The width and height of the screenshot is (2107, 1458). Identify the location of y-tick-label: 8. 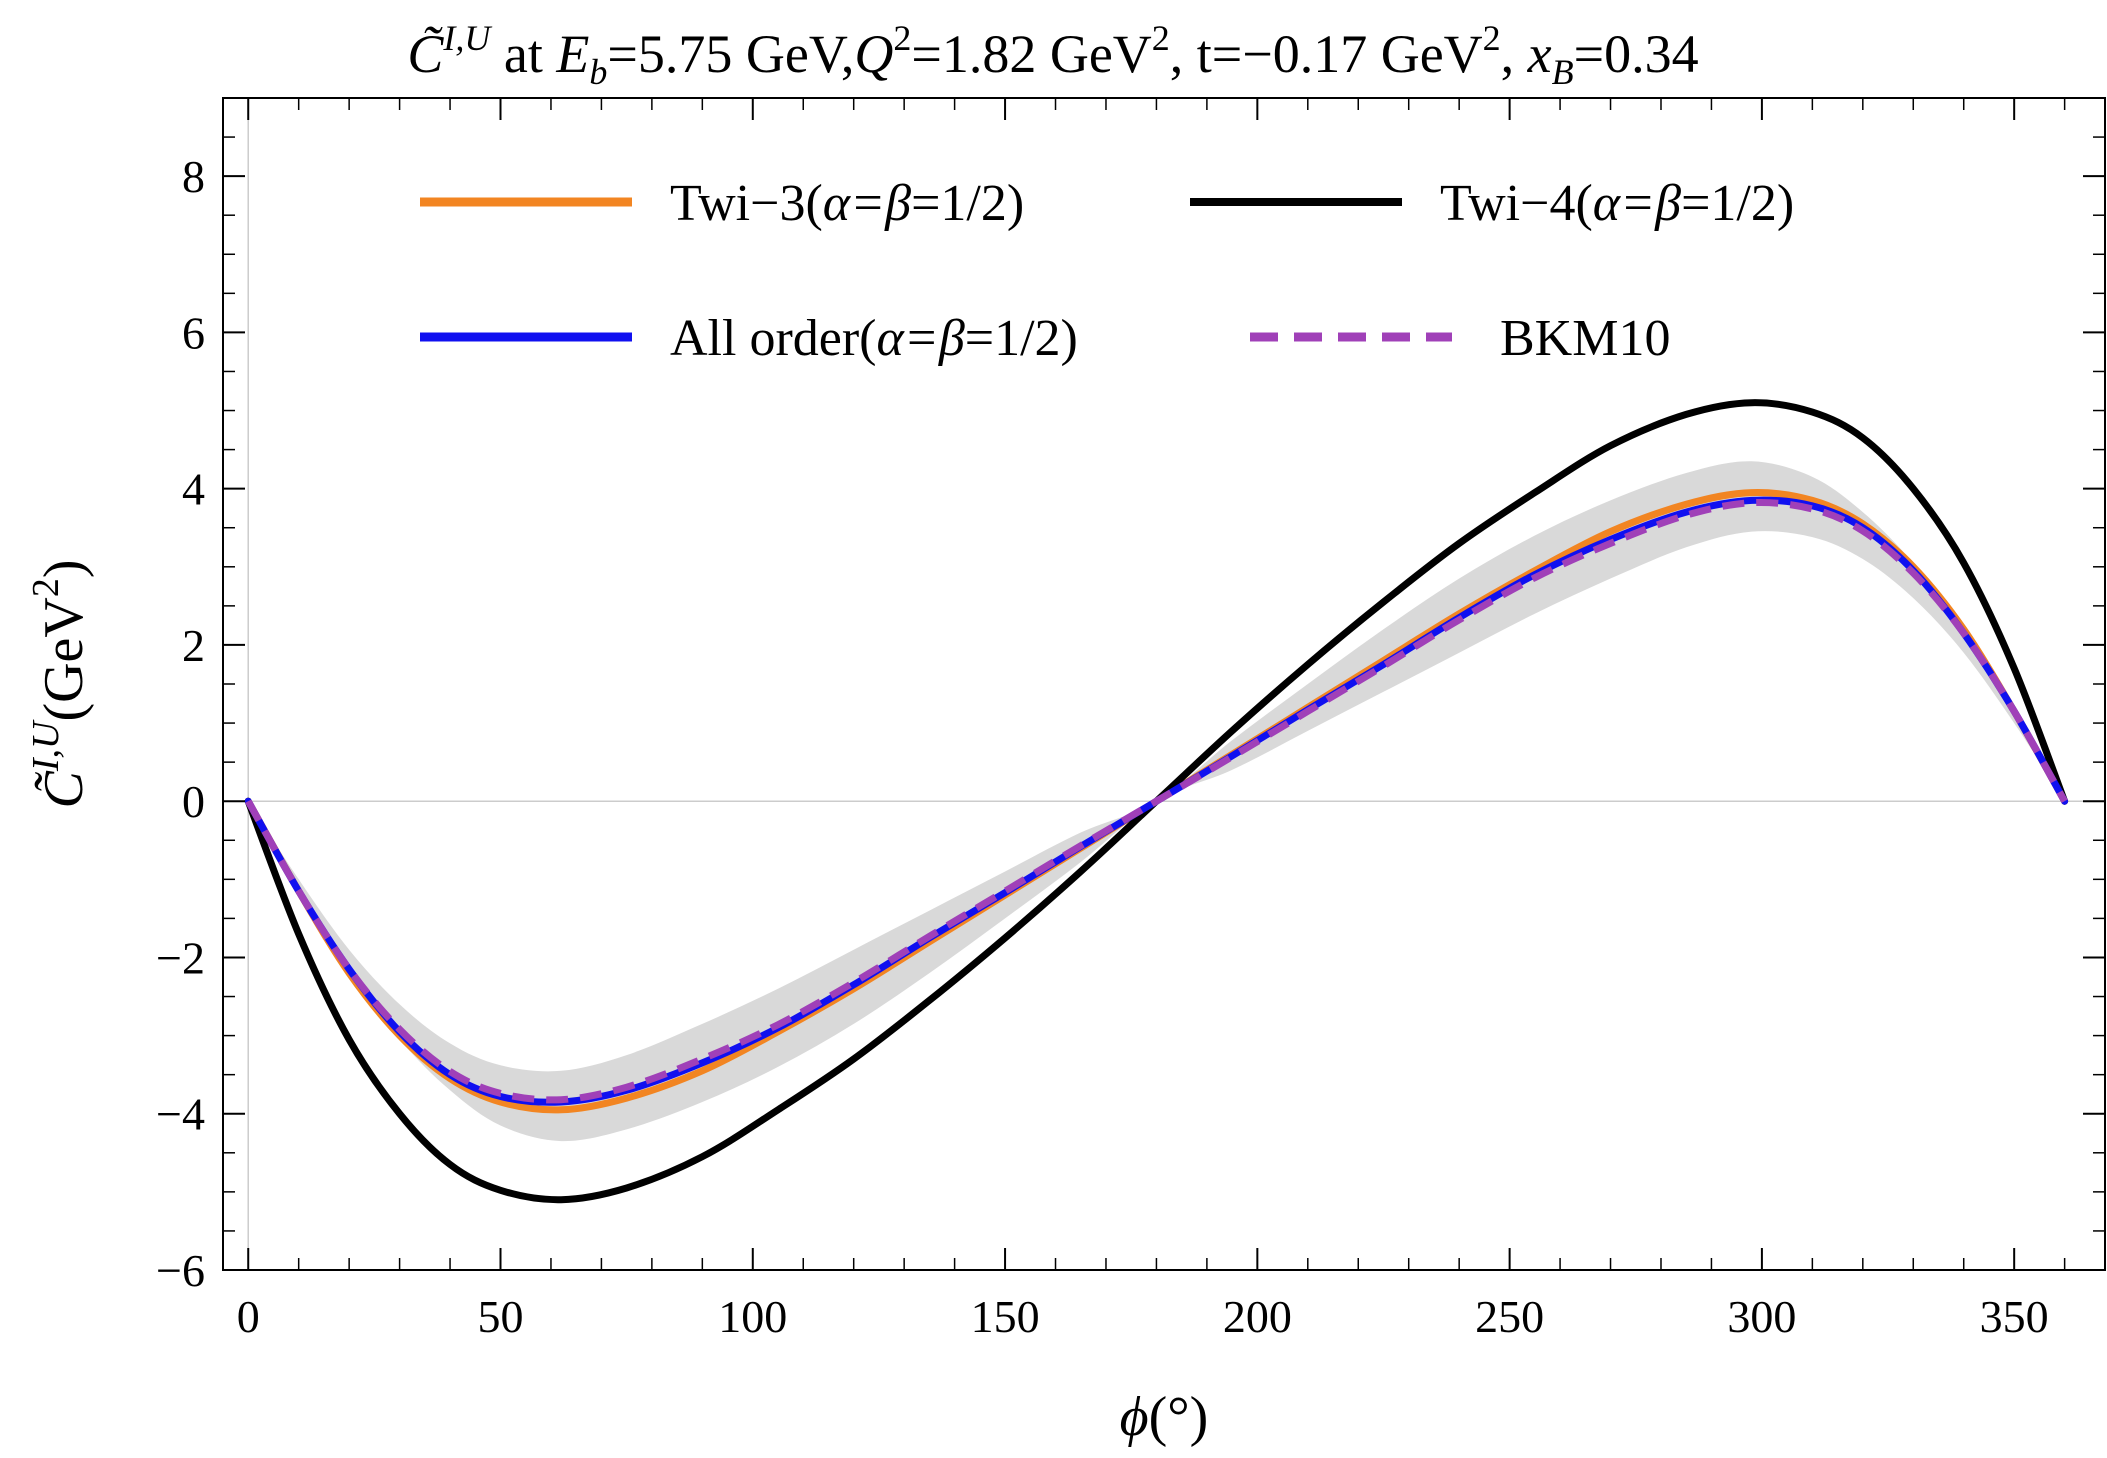
(193, 176).